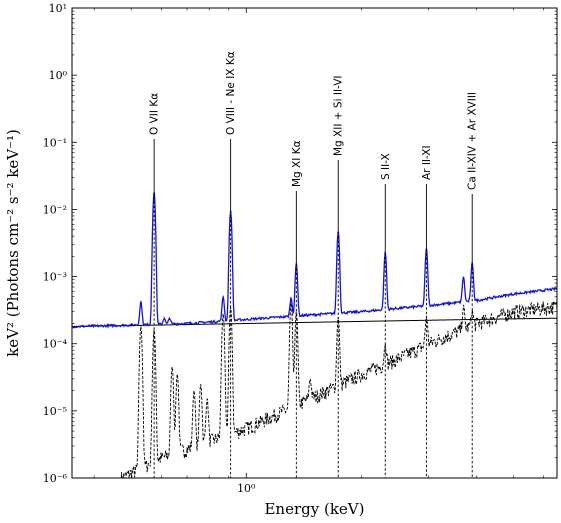  What do you see at coordinates (58, 8) in the screenshot?
I see `y-tick-label: 10¹` at bounding box center [58, 8].